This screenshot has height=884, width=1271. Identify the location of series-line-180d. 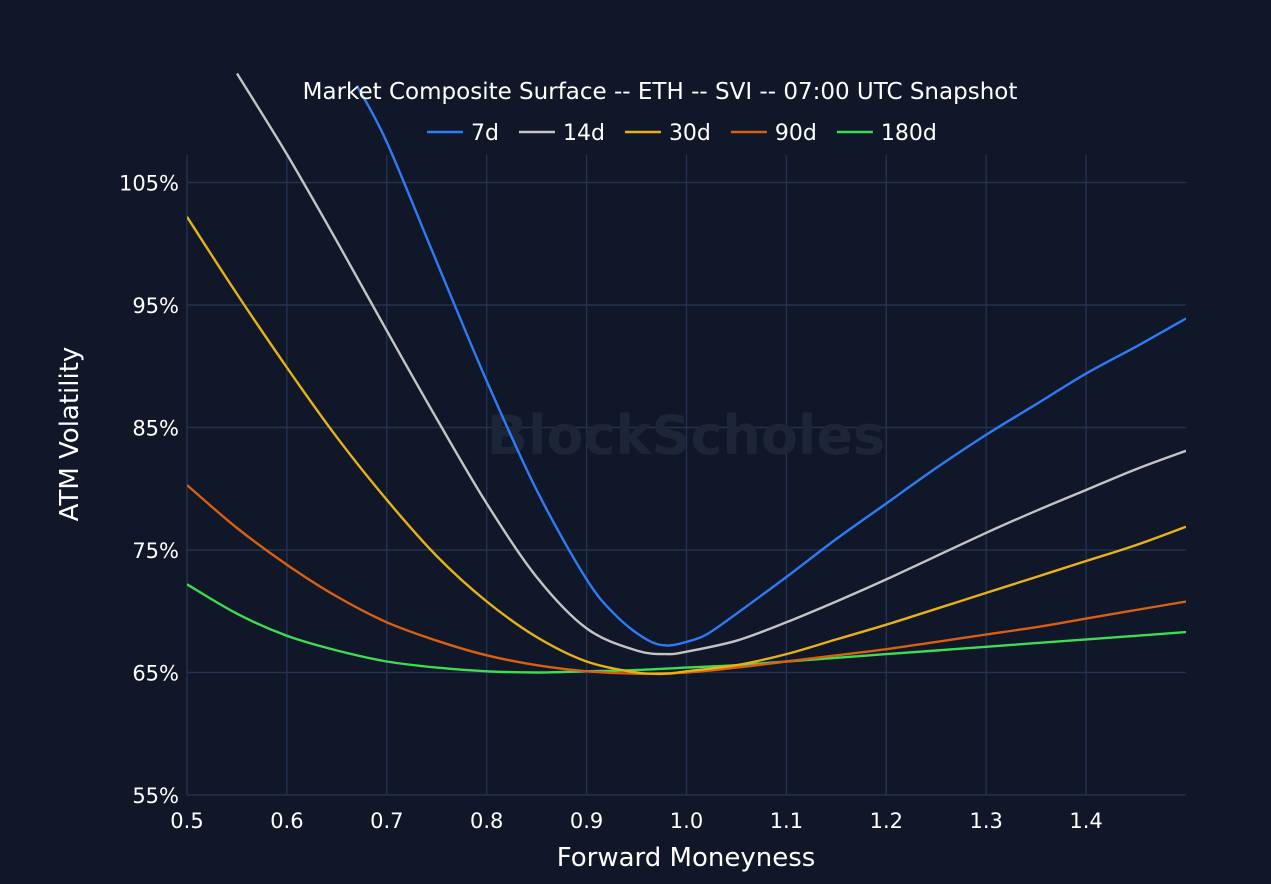
(686, 628).